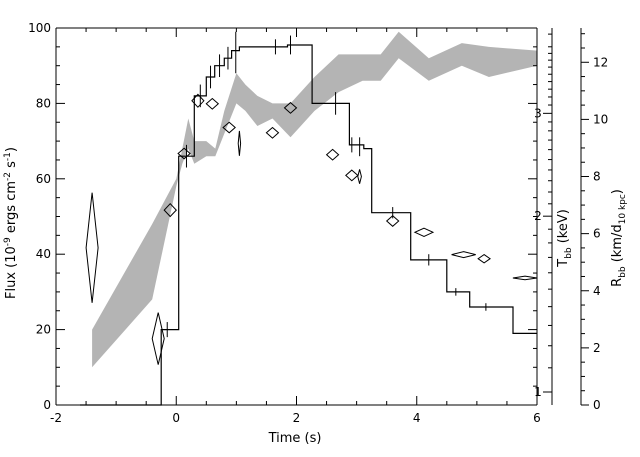 The width and height of the screenshot is (640, 457). Describe the element at coordinates (11, 223) in the screenshot. I see `left-axis-label: Flux (10-9 ergs cm-2 s-1)` at that location.